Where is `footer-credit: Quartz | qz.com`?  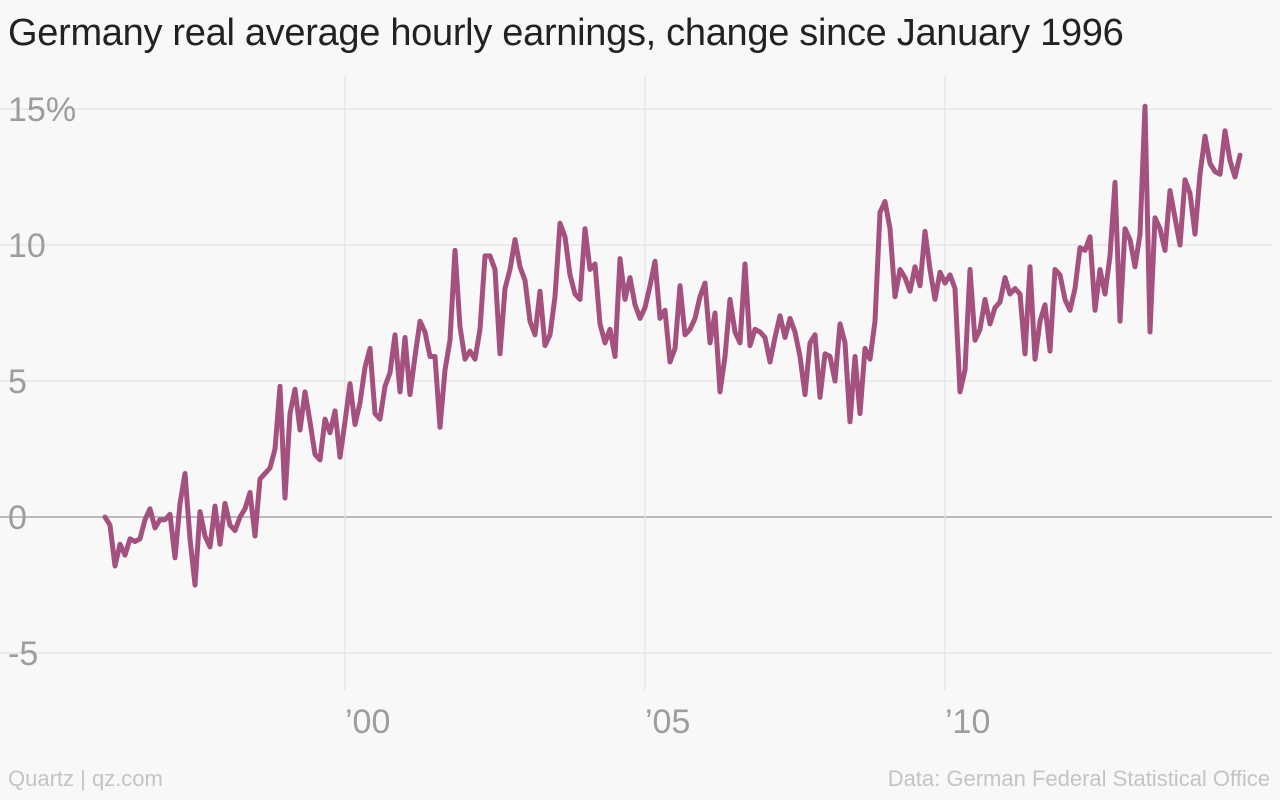 footer-credit: Quartz | qz.com is located at coordinates (85, 778).